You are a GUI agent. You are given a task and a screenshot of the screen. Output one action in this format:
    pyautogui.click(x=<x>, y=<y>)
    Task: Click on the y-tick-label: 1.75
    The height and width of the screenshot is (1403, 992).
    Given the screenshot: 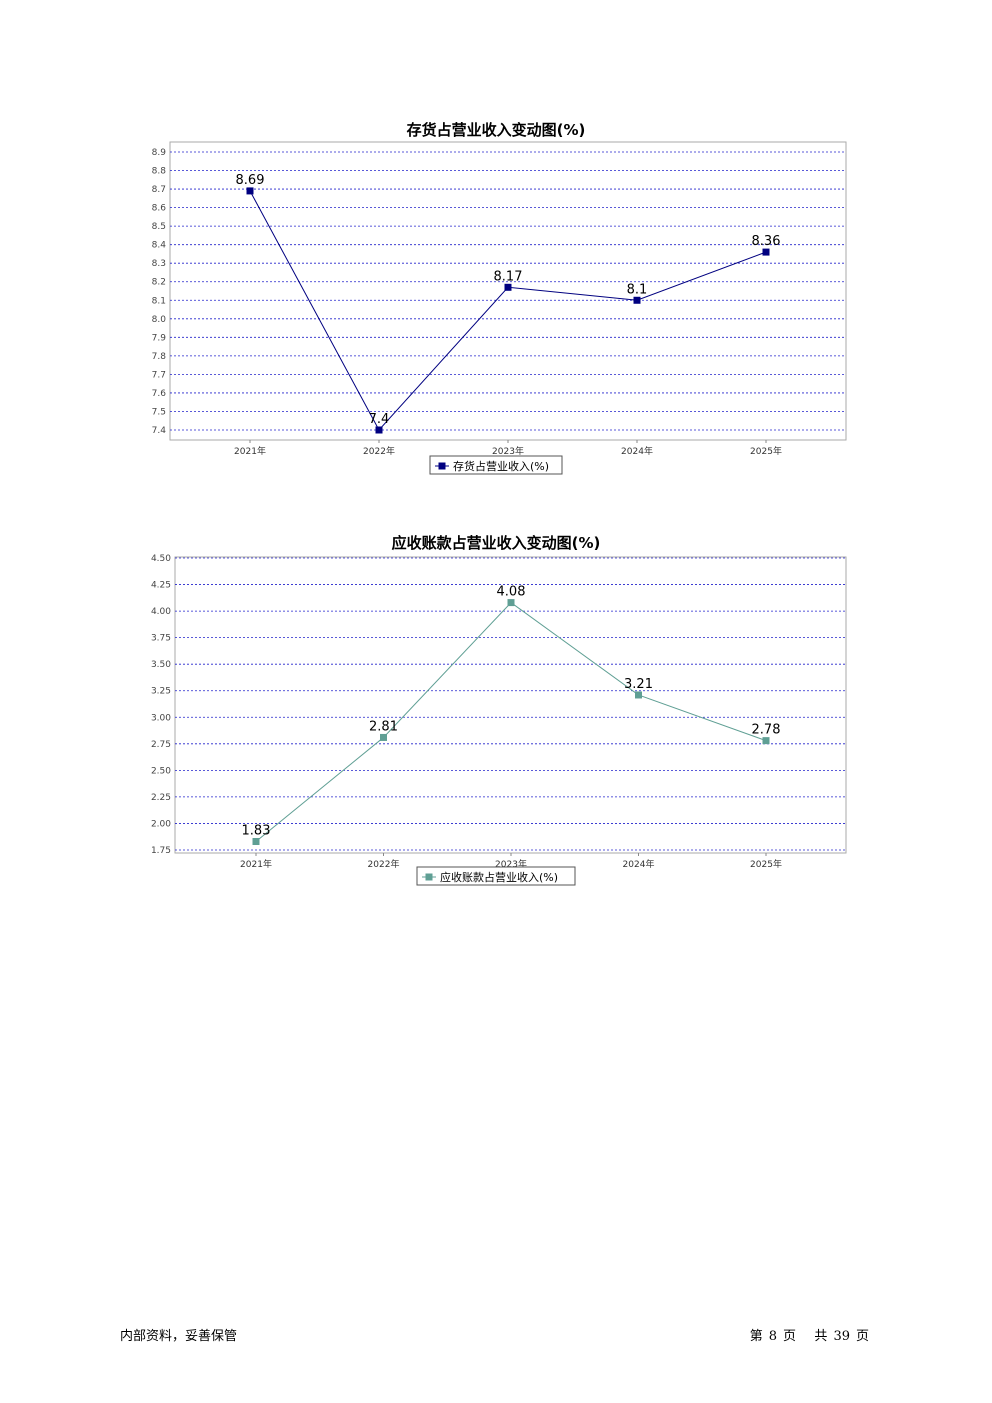 What is the action you would take?
    pyautogui.click(x=161, y=851)
    